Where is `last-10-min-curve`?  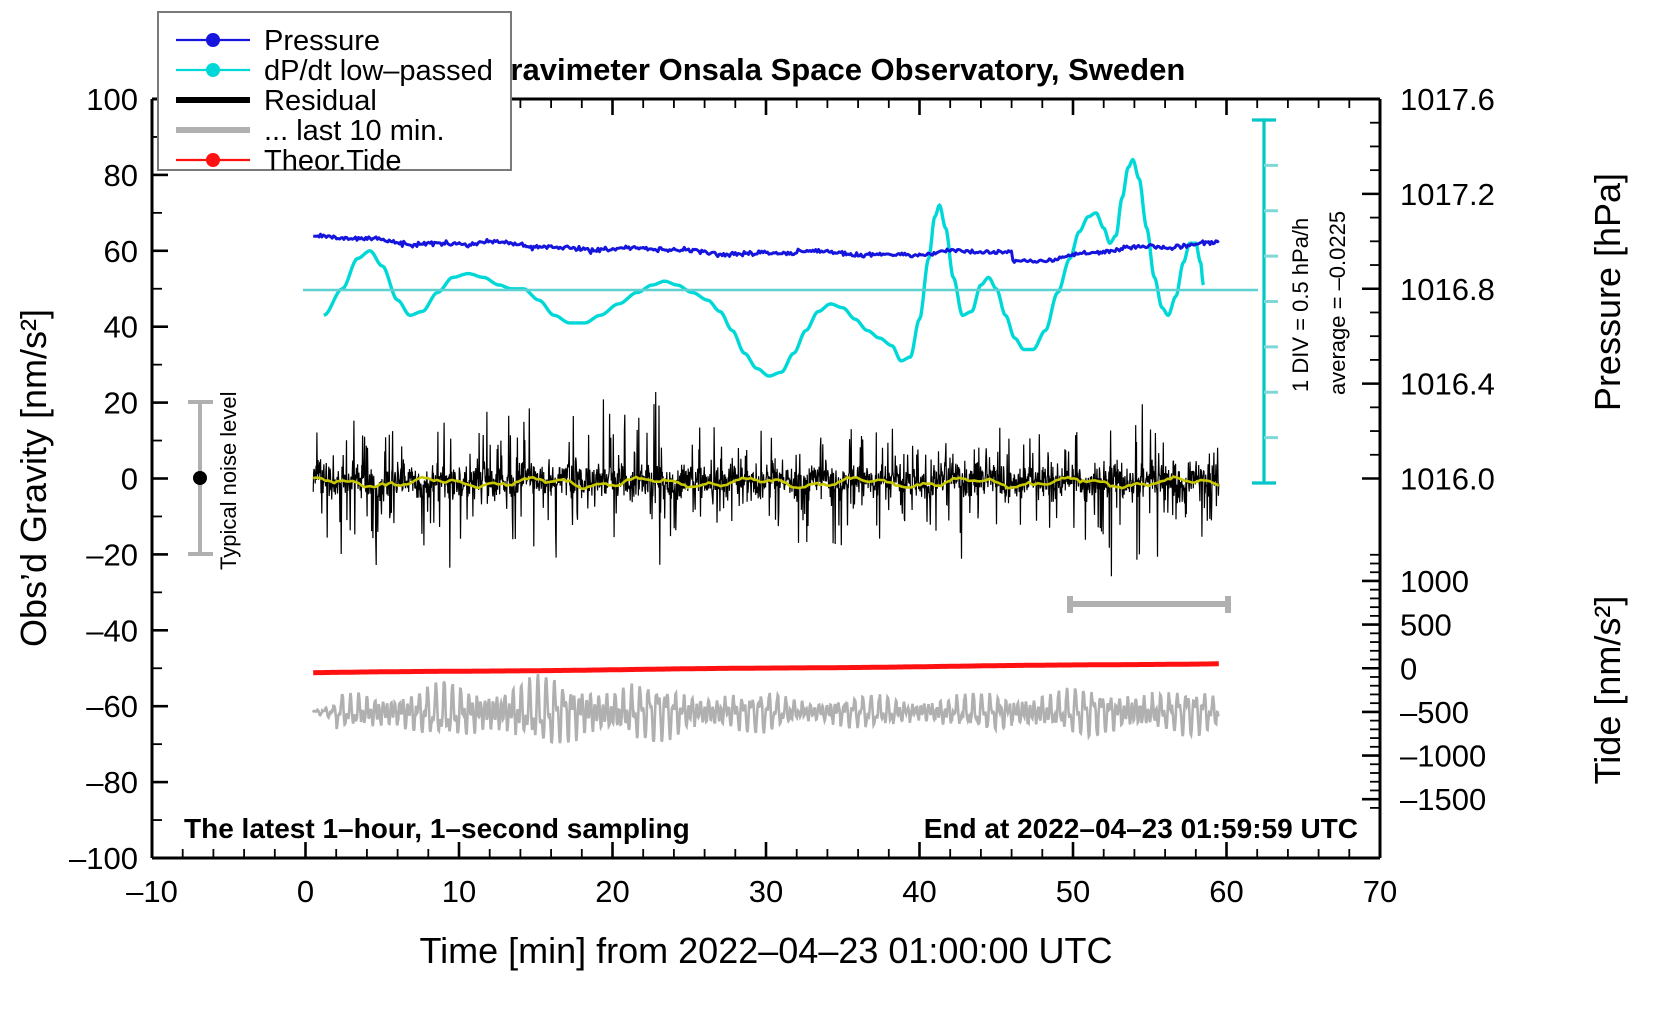 last-10-min-curve is located at coordinates (765, 708).